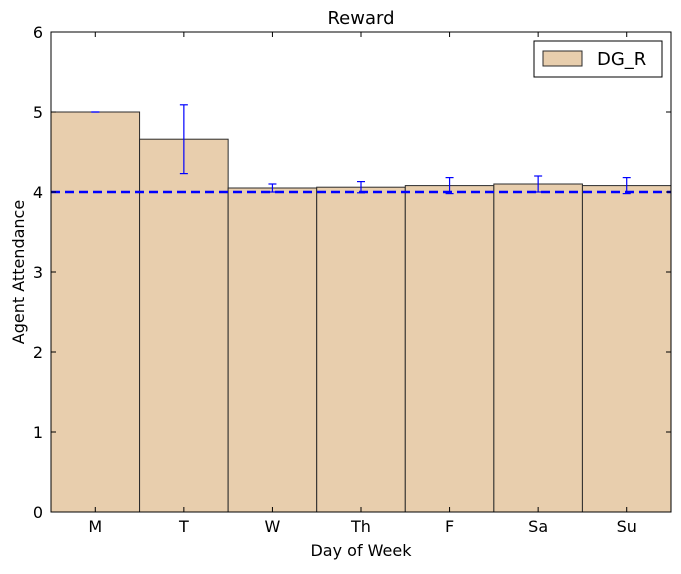 This screenshot has width=681, height=574. Describe the element at coordinates (38, 112) in the screenshot. I see `y-tick-label: 5` at that location.